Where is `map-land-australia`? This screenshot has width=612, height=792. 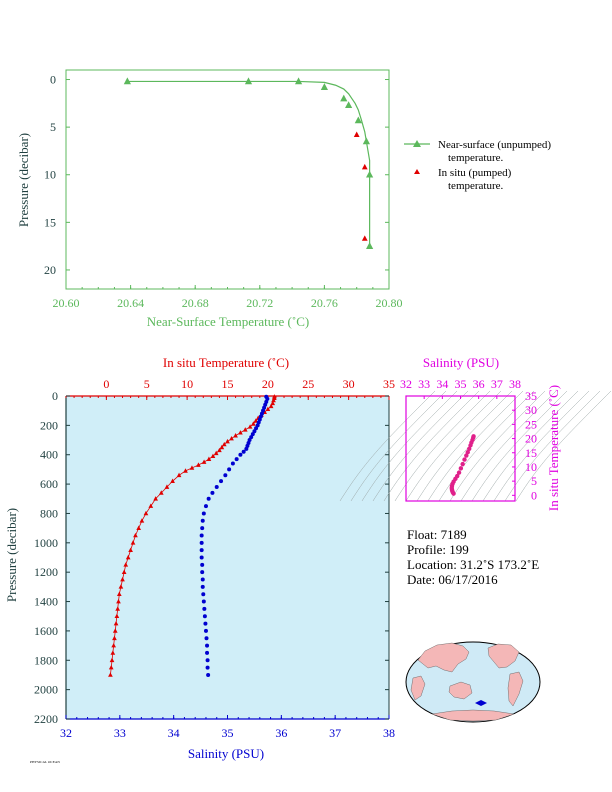
map-land-australia is located at coordinates (460, 690).